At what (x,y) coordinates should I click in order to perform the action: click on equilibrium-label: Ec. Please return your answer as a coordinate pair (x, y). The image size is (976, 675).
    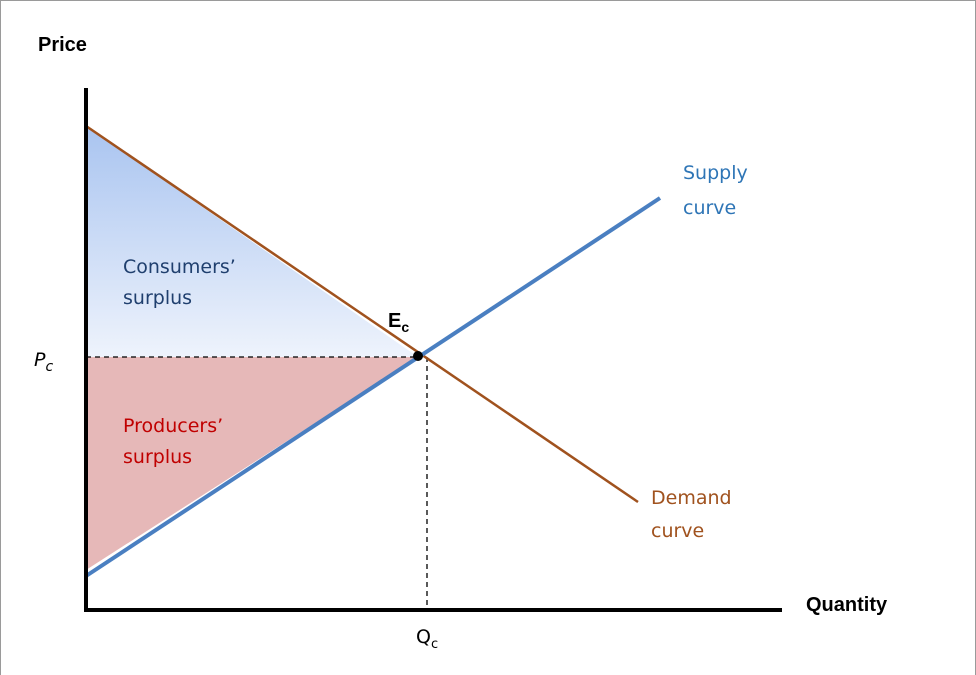
    Looking at the image, I should click on (398, 322).